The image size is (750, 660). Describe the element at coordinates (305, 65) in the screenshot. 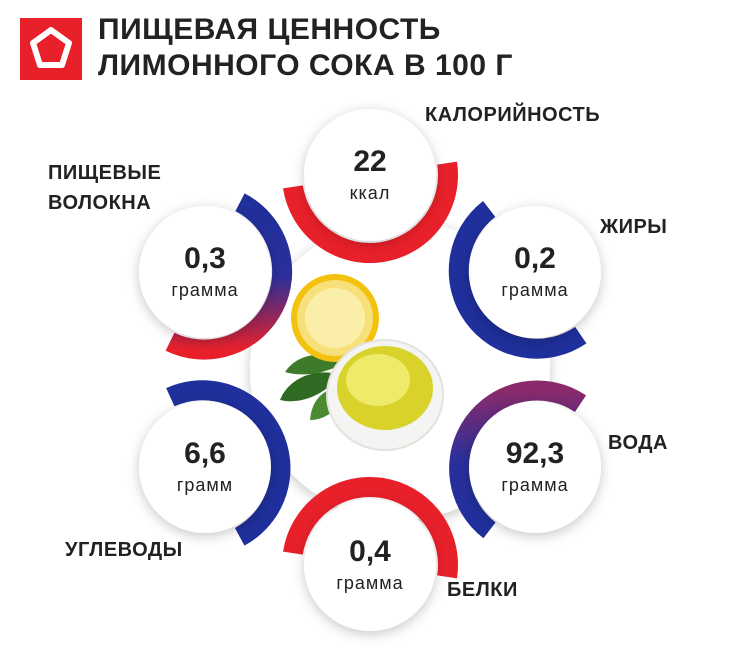

I see `title-line: ЛИМОННОГО СОКА В 100 Г` at that location.